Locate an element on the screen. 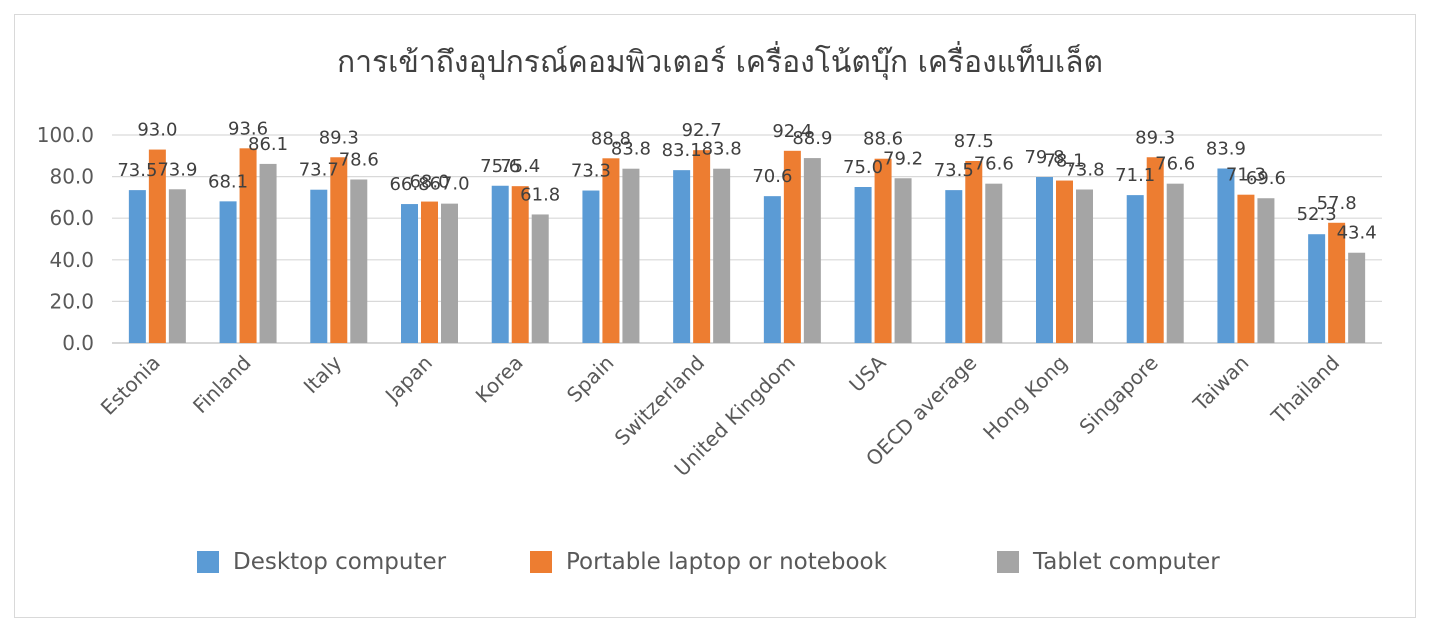  x-tick-label: Japan is located at coordinates (408, 380).